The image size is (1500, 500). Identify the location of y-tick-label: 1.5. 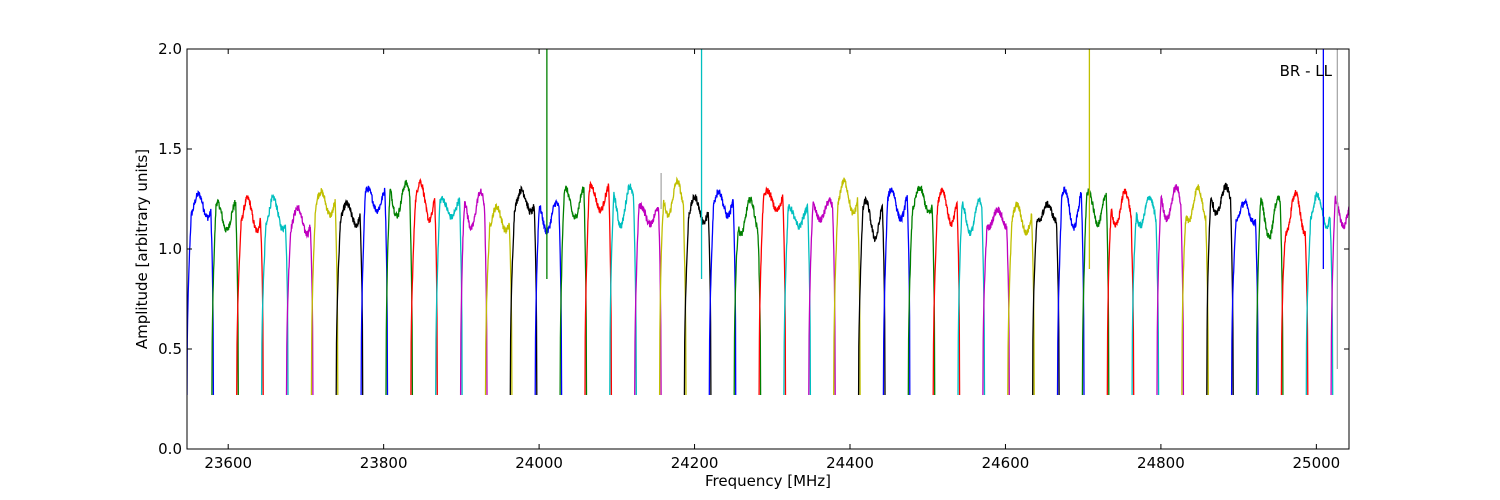
(170, 149).